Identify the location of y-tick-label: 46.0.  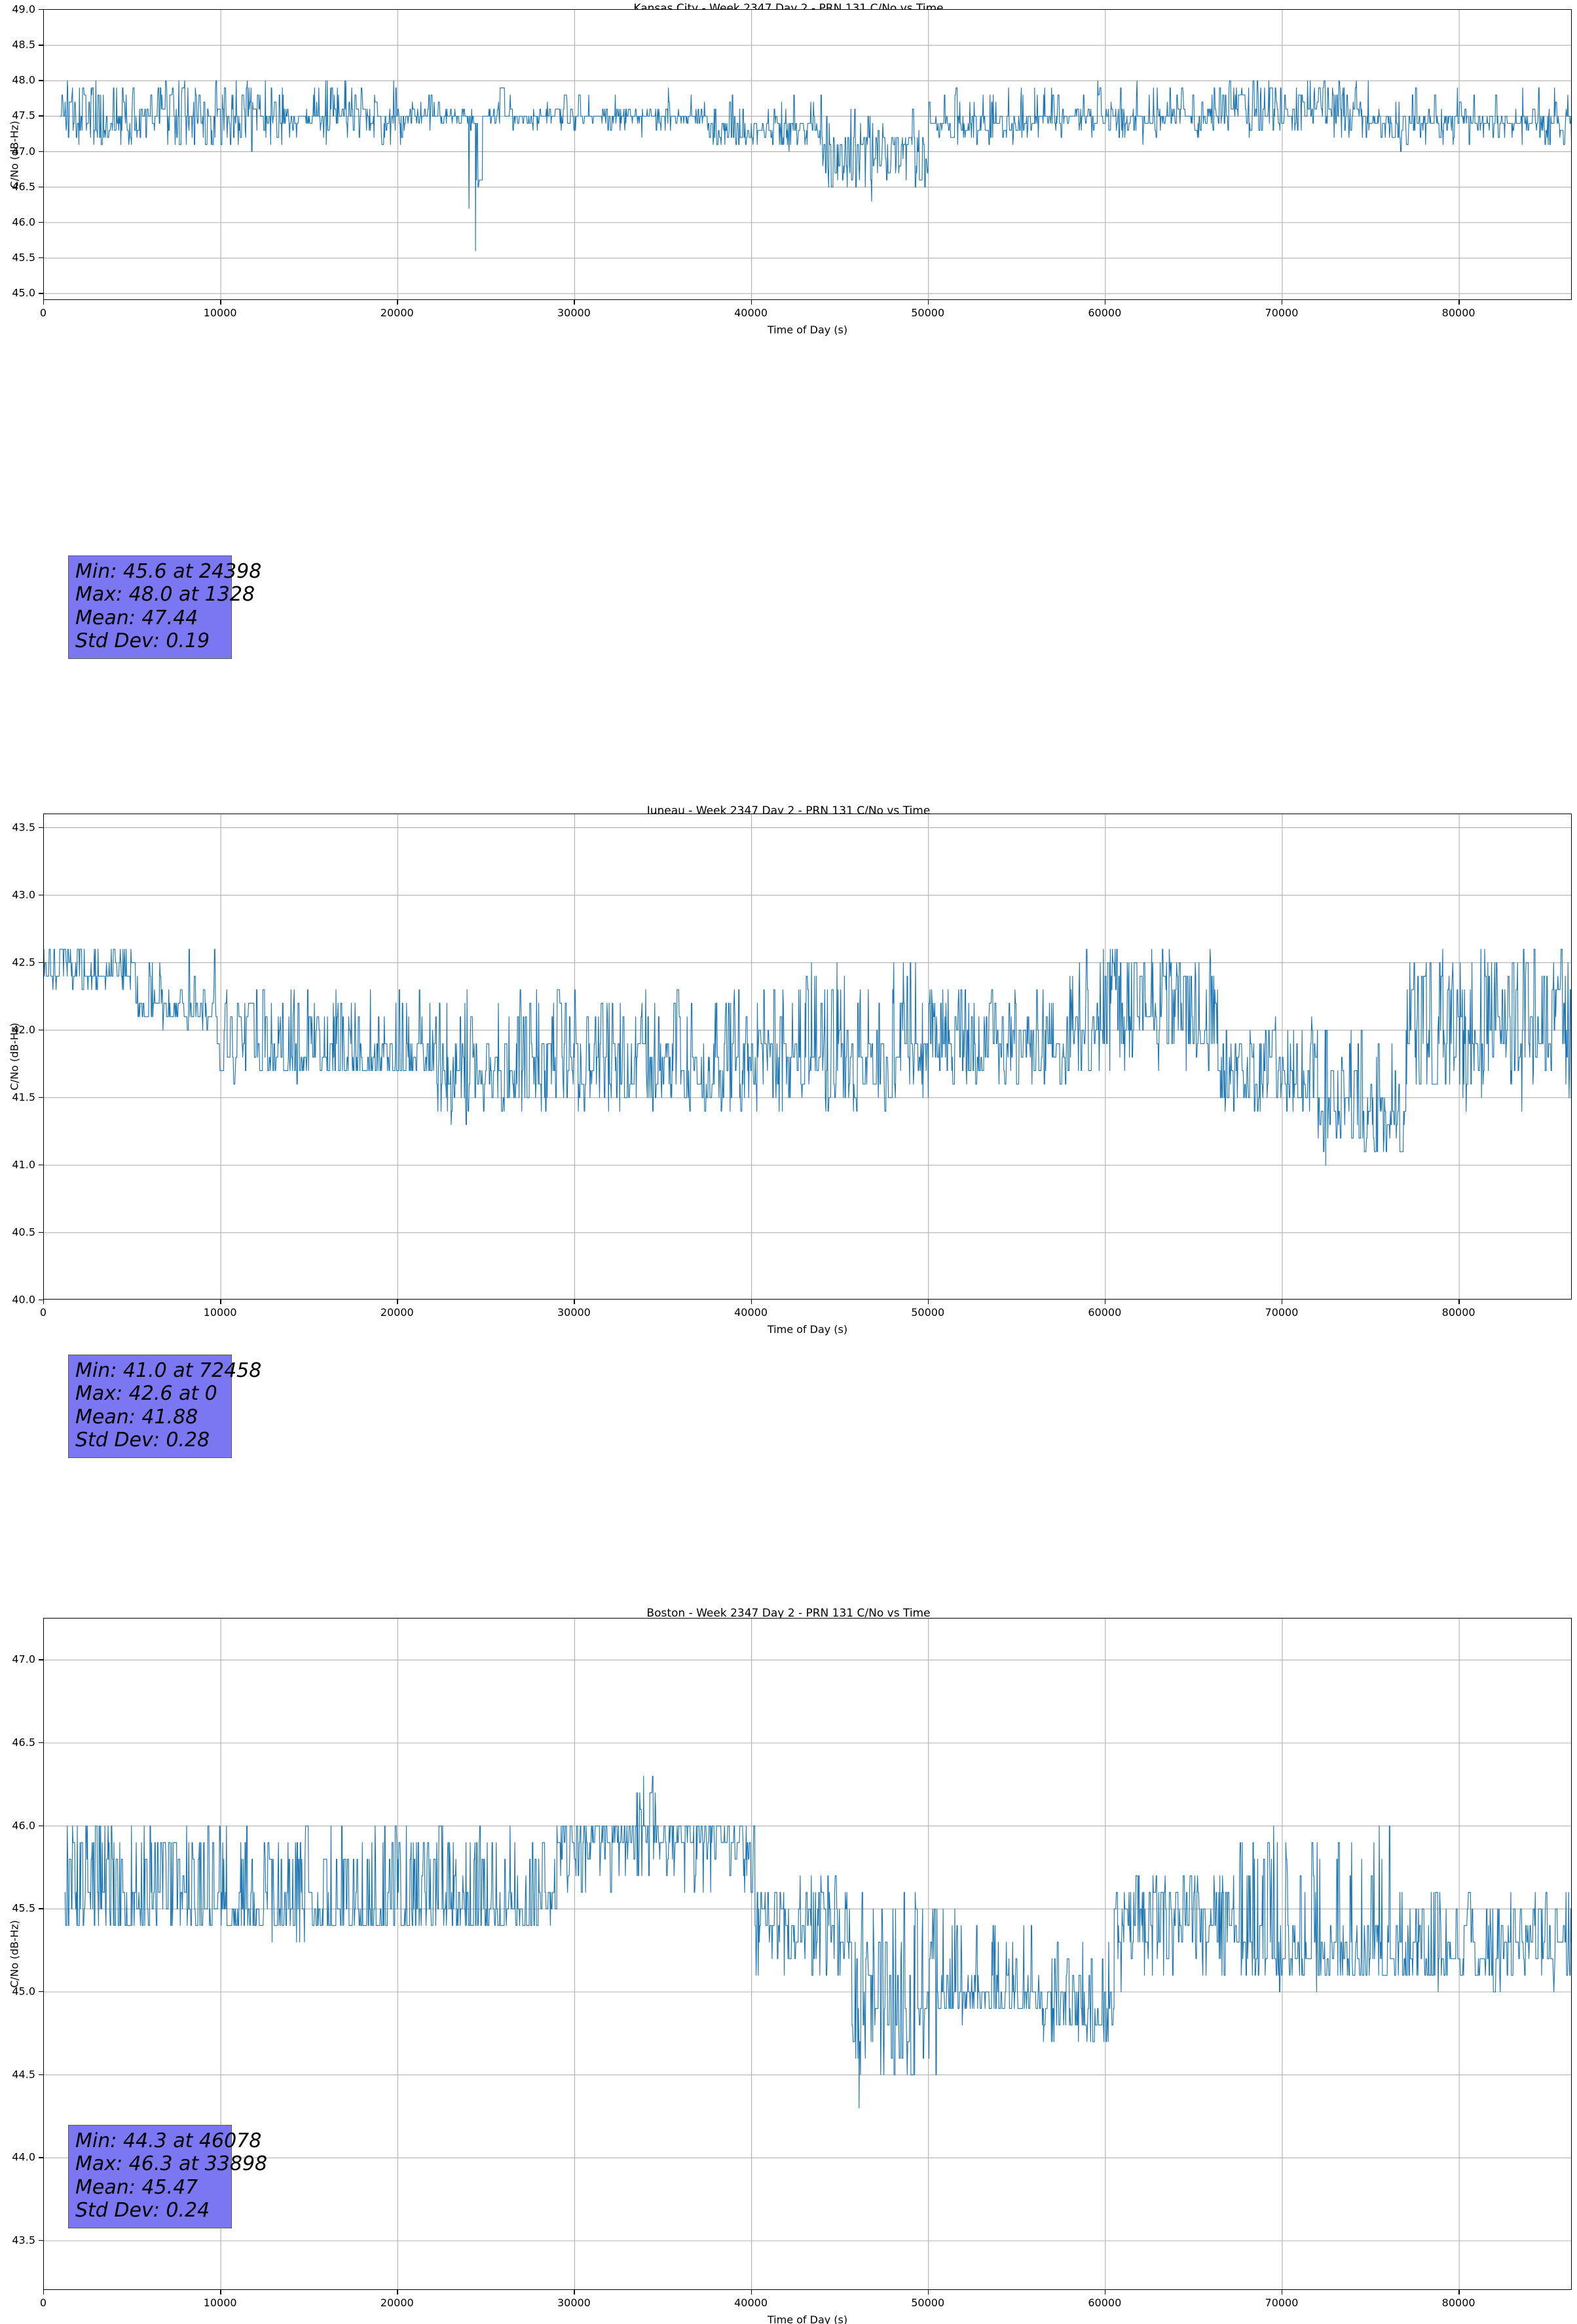
(23, 1825).